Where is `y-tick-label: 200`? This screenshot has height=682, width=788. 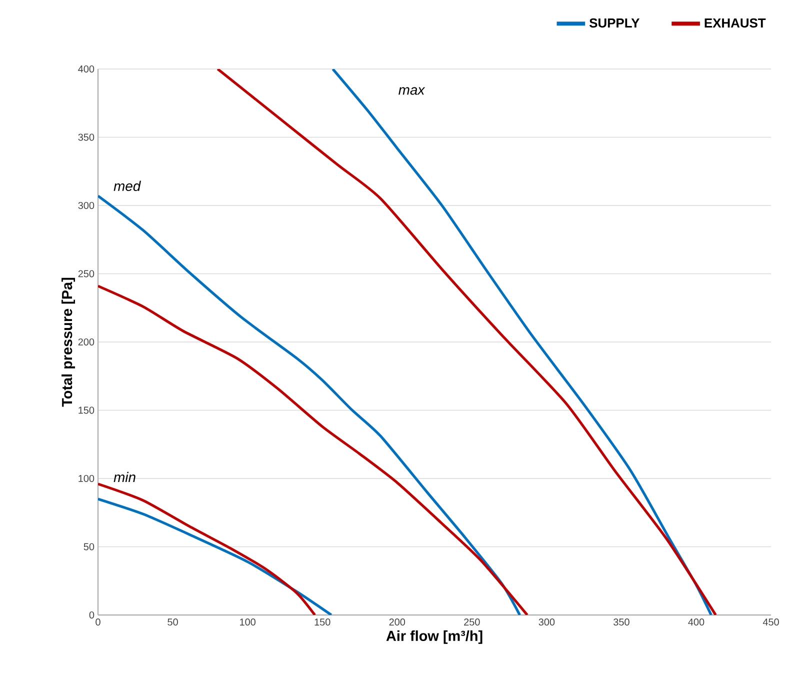
y-tick-label: 200 is located at coordinates (86, 342).